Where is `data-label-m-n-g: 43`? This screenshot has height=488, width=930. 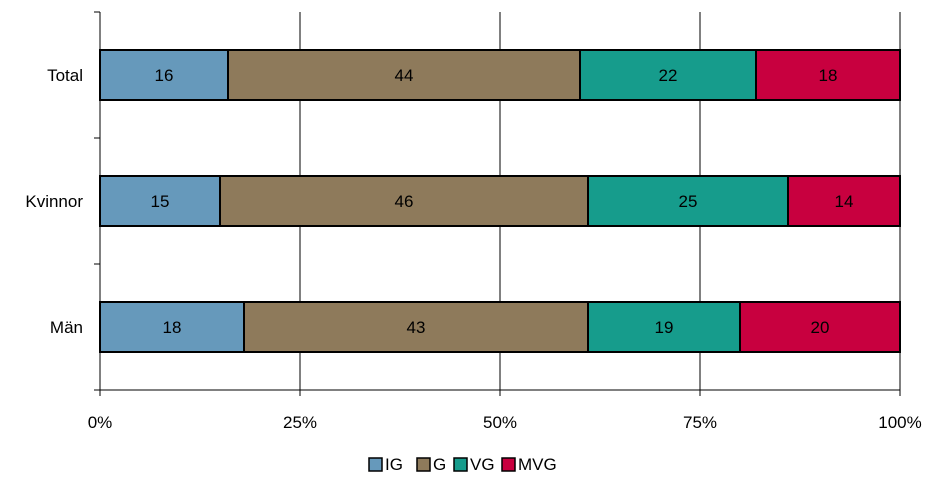
data-label-m-n-g: 43 is located at coordinates (416, 327).